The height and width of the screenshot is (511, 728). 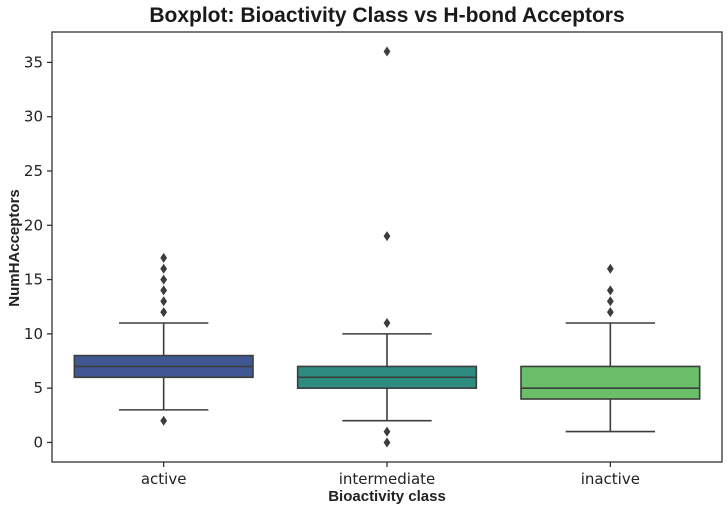 I want to click on y-tick-label: 0, so click(x=38, y=442).